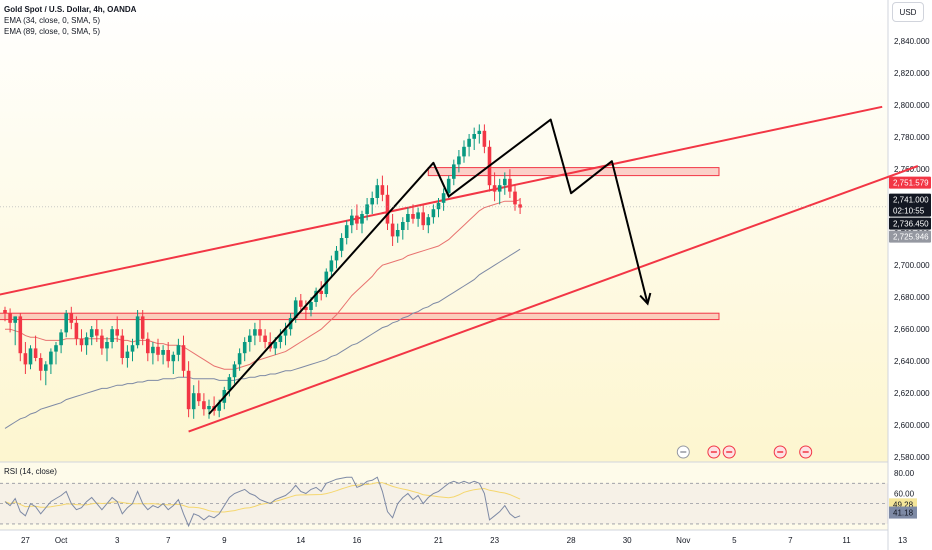 The width and height of the screenshot is (932, 550). What do you see at coordinates (902, 540) in the screenshot?
I see `time-tick-label: 13` at bounding box center [902, 540].